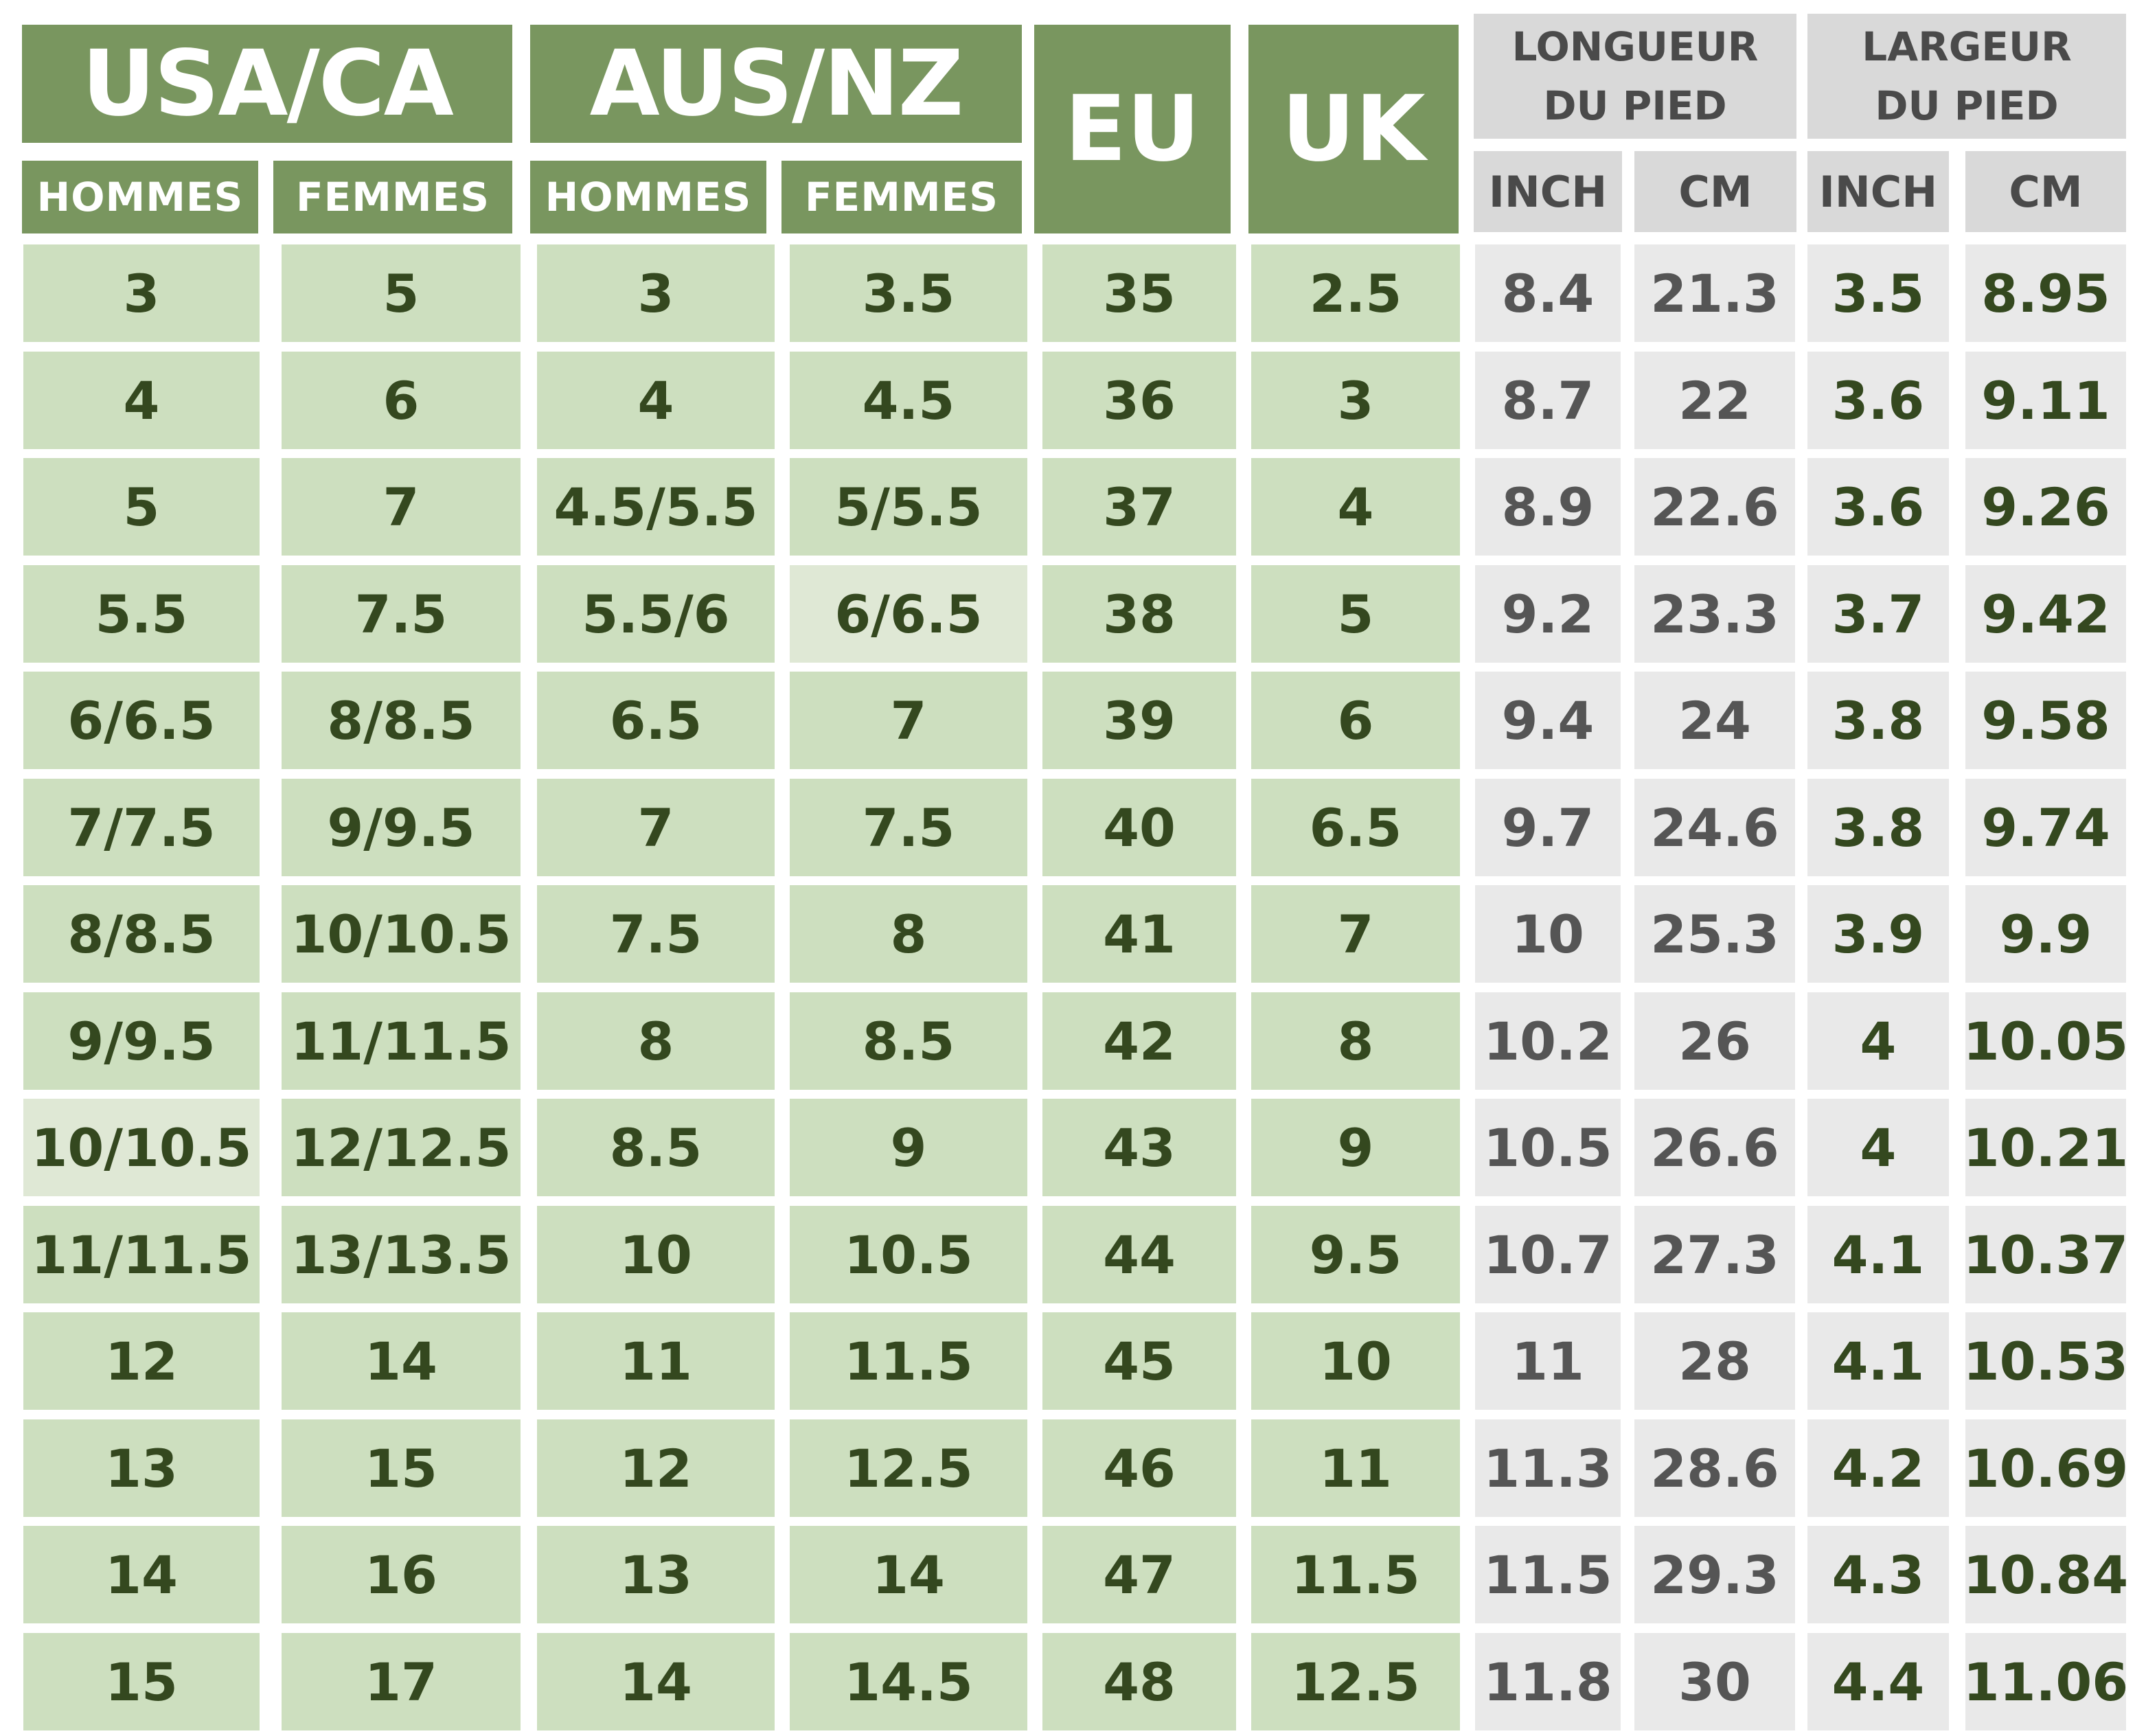  I want to click on cell-len-cm: 28, so click(1714, 1361).